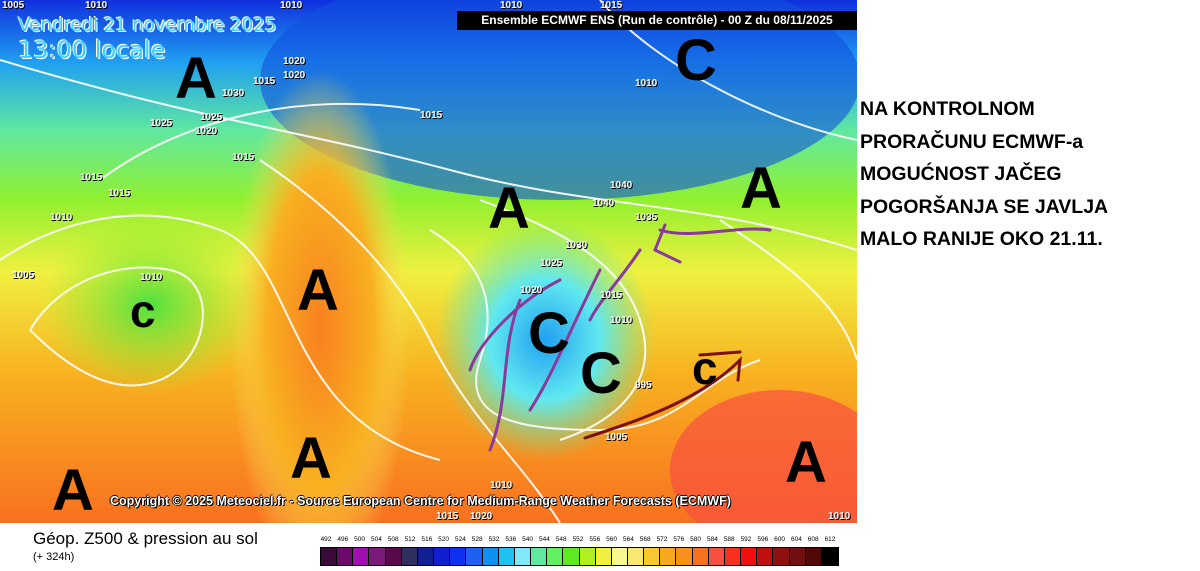  I want to click on note-line: POGORŠANJA SE JAVLJA, so click(984, 206).